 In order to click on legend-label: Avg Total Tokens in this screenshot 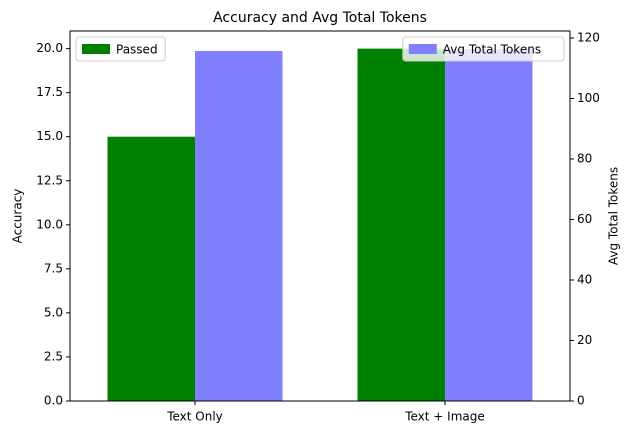, I will do `click(492, 50)`.